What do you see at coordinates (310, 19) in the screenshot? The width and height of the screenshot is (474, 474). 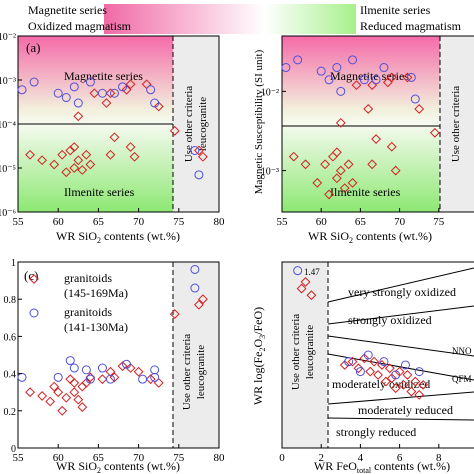 I see `header-gradient-right` at bounding box center [310, 19].